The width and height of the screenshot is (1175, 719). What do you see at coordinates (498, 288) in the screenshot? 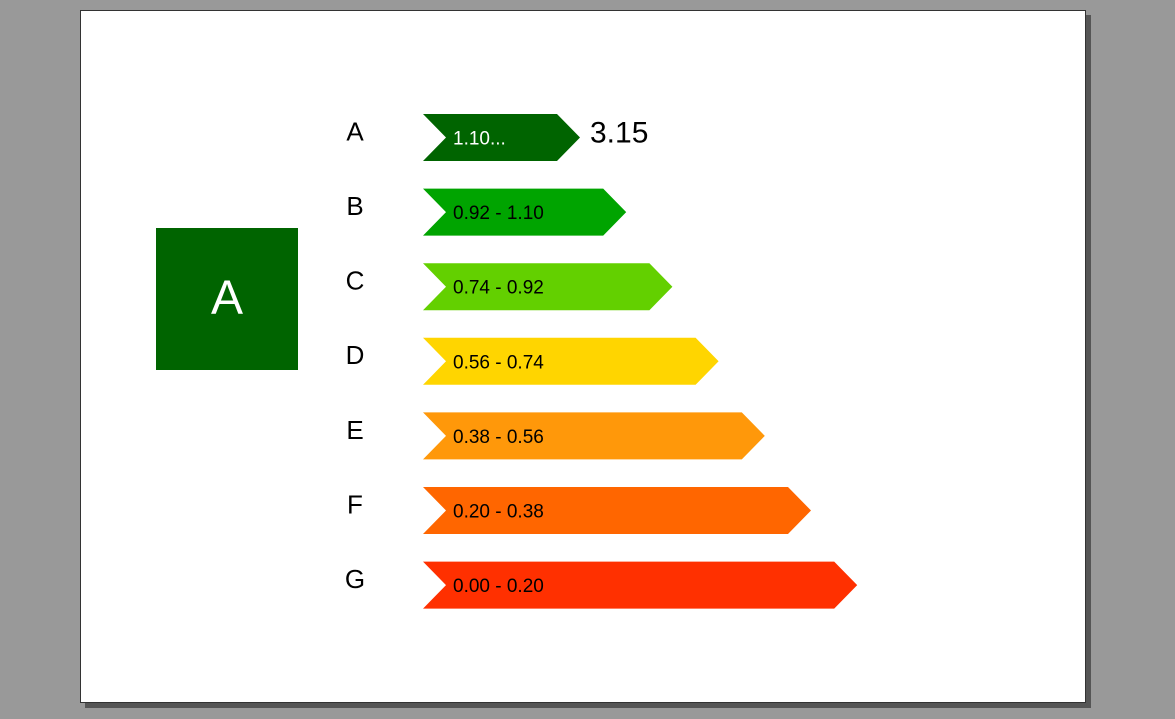
I see `class-range: 0.74 - 0.92` at bounding box center [498, 288].